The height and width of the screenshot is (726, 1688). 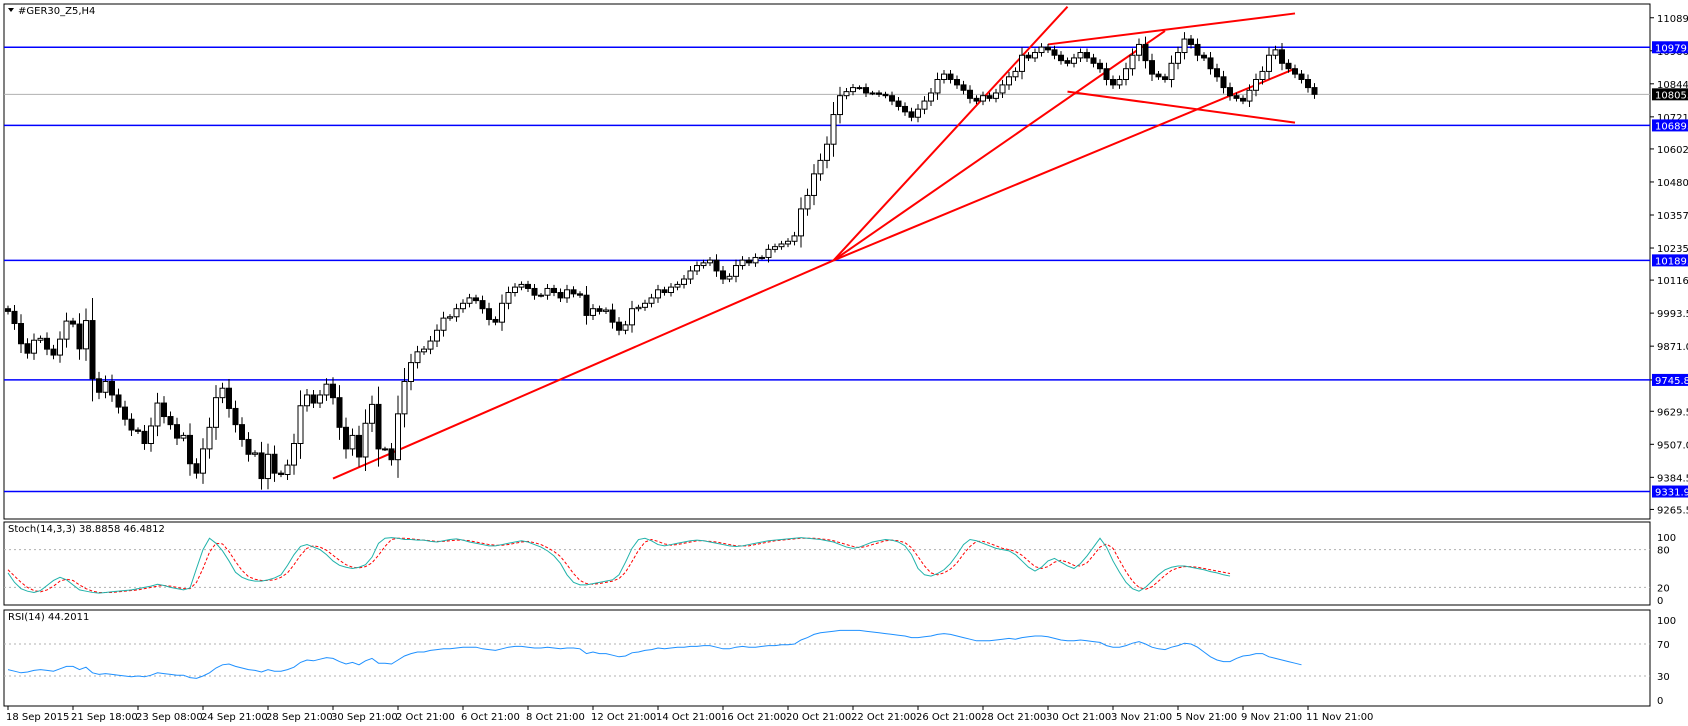 I want to click on price-tick-label: 10480.0, so click(x=1672, y=183).